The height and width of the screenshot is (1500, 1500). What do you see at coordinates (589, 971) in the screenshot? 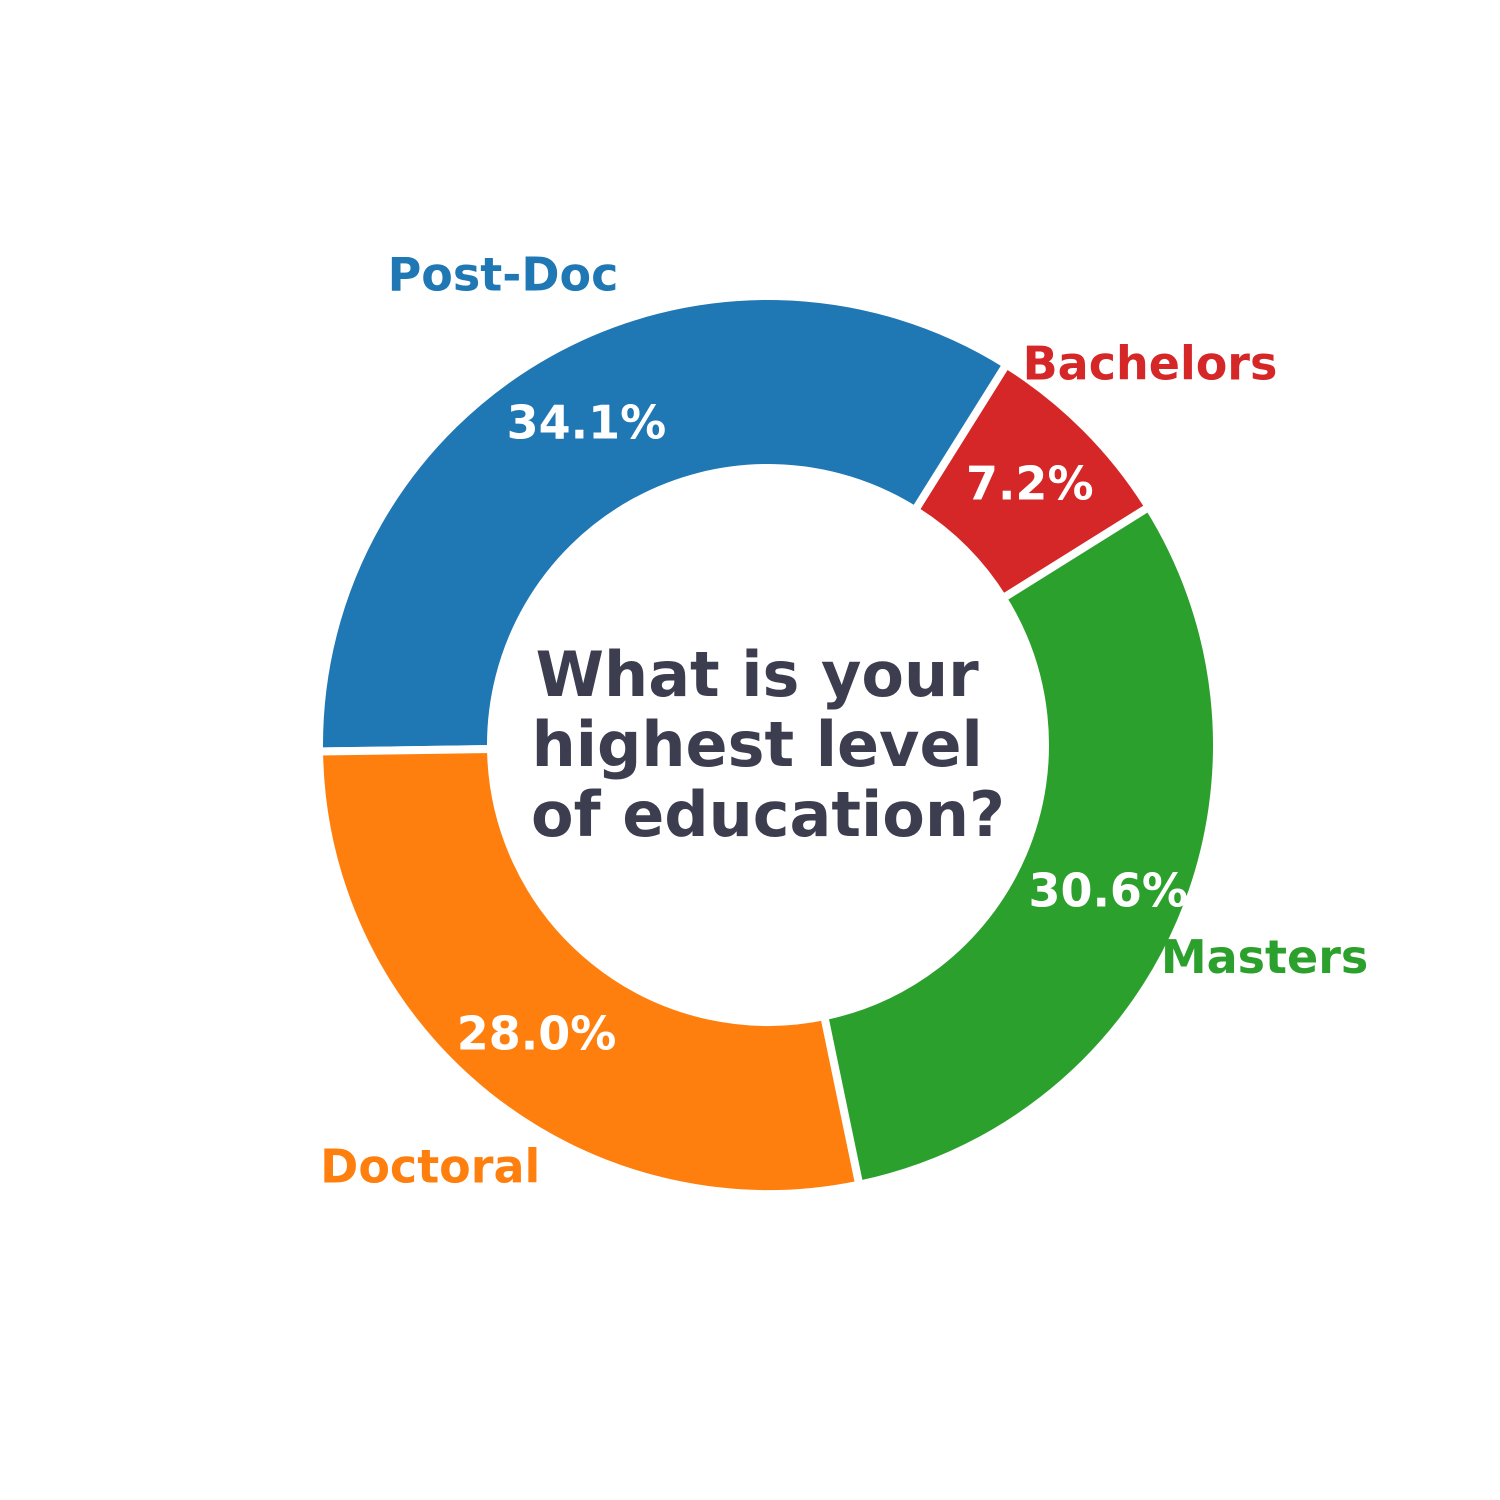
I see `slice-doctoral` at bounding box center [589, 971].